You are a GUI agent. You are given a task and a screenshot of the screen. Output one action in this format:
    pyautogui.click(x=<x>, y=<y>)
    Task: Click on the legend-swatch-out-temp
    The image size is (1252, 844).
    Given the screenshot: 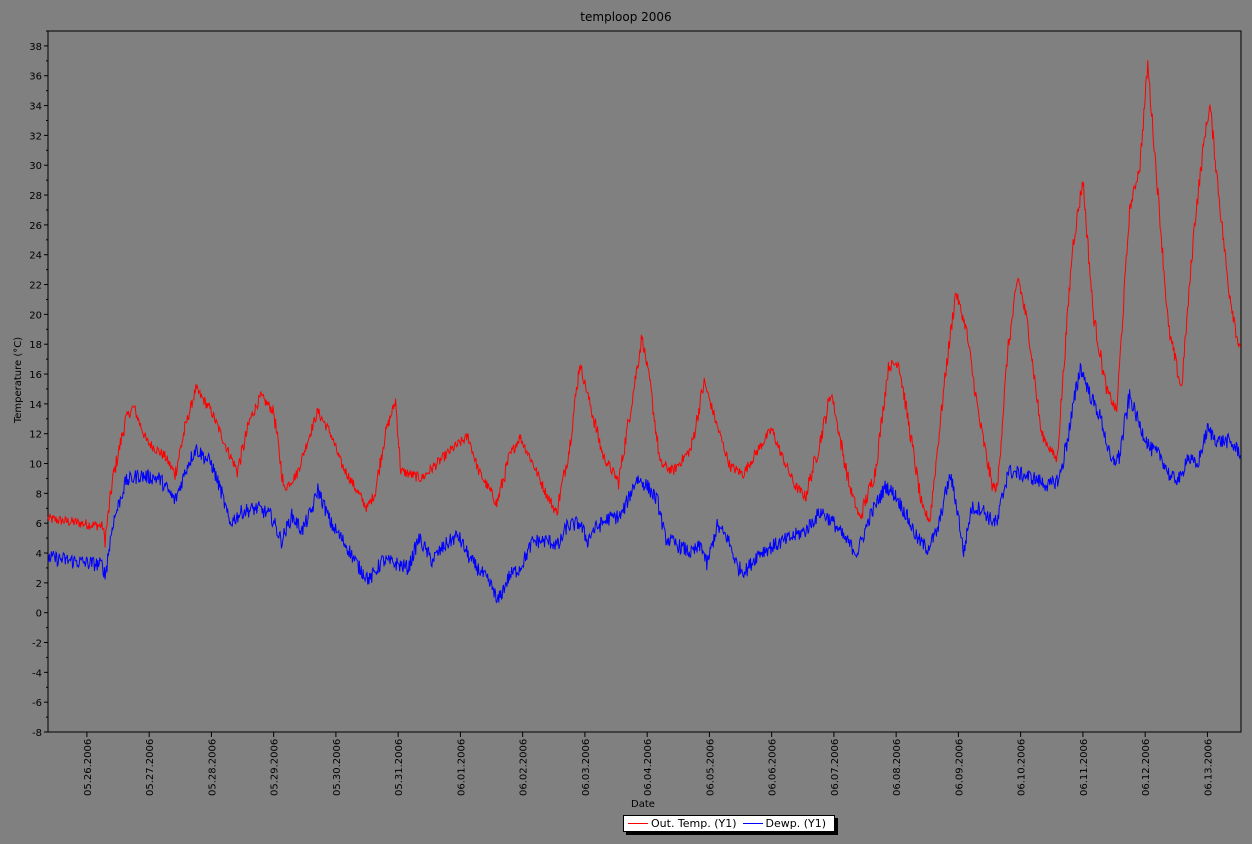 What is the action you would take?
    pyautogui.click(x=638, y=823)
    